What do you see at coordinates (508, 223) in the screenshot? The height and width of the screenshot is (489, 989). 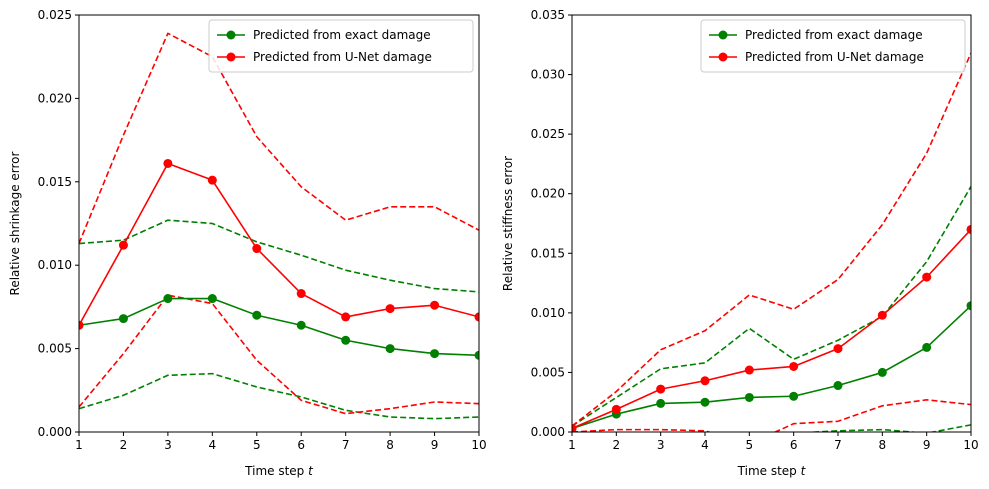 I see `y-axis-label: Relative stiffness error` at bounding box center [508, 223].